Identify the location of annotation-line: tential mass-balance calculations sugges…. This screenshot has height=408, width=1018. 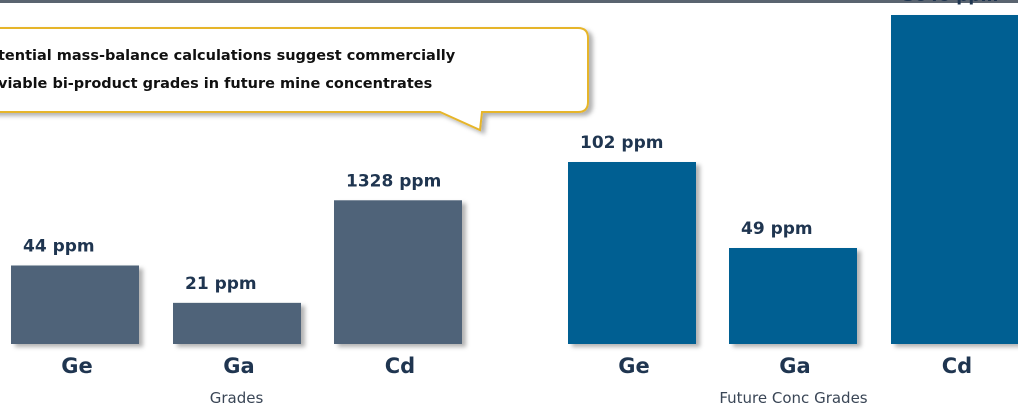
(228, 56).